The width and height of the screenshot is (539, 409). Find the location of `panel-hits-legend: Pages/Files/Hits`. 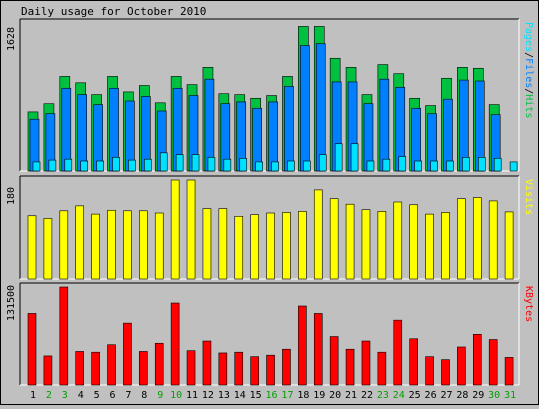

panel-hits-legend: Pages/Files/Hits is located at coordinates (528, 70).